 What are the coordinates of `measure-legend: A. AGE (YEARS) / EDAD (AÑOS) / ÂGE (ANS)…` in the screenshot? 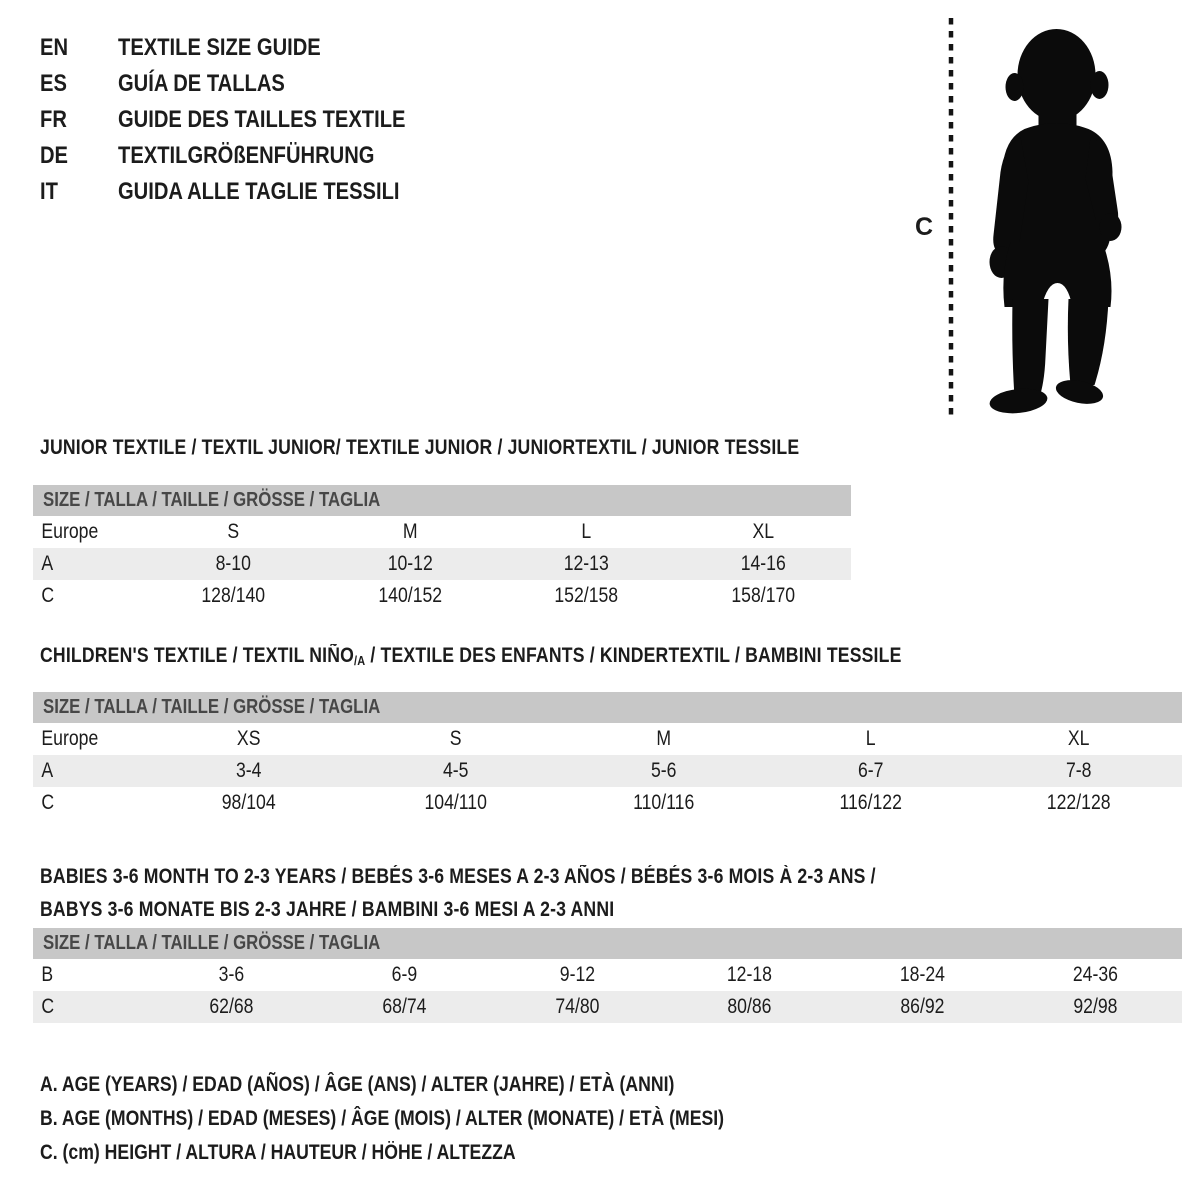 It's located at (620, 1119).